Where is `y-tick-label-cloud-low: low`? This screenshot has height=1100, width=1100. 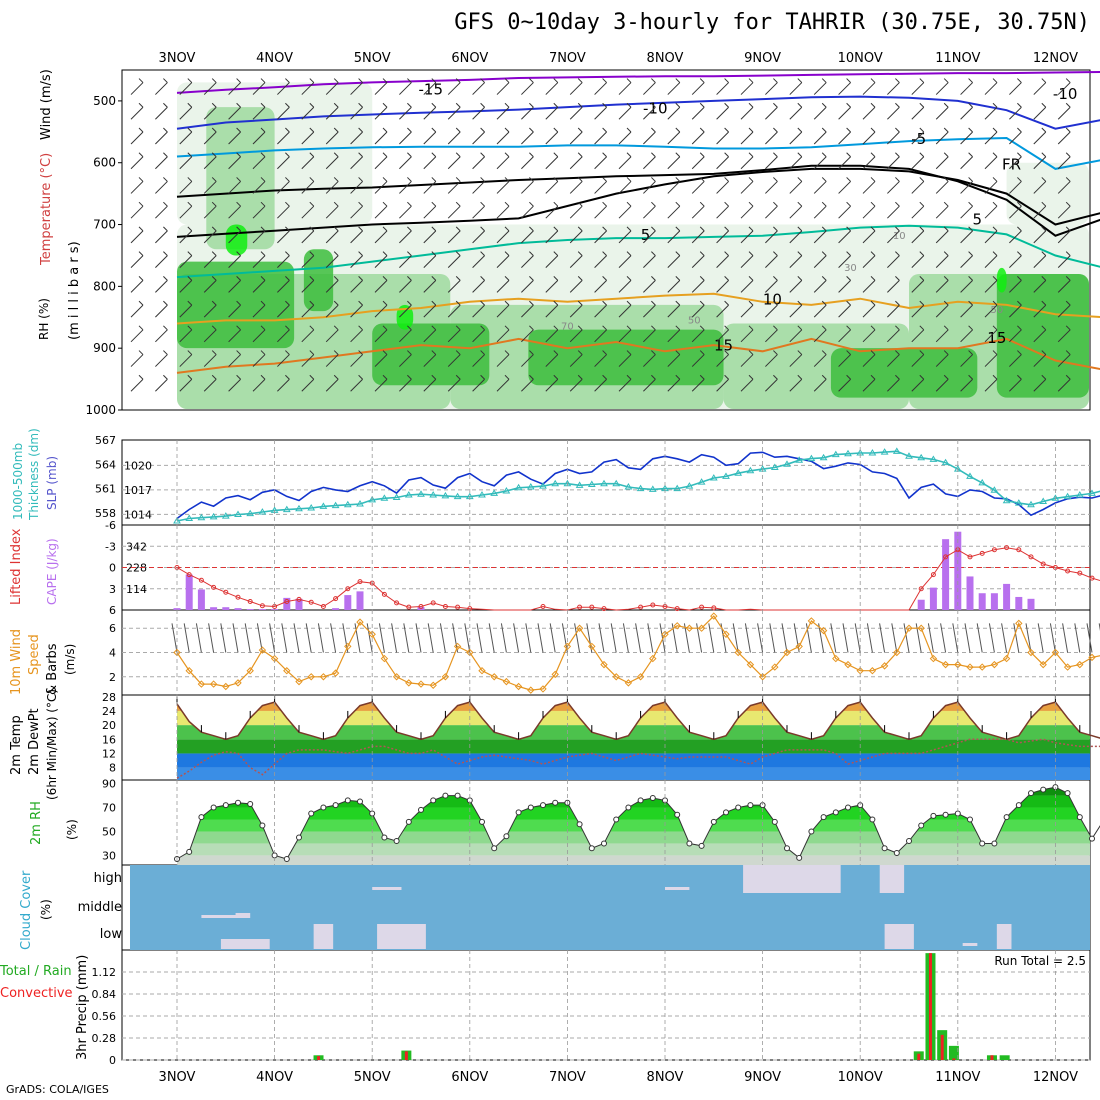 y-tick-label-cloud-low: low is located at coordinates (111, 934).